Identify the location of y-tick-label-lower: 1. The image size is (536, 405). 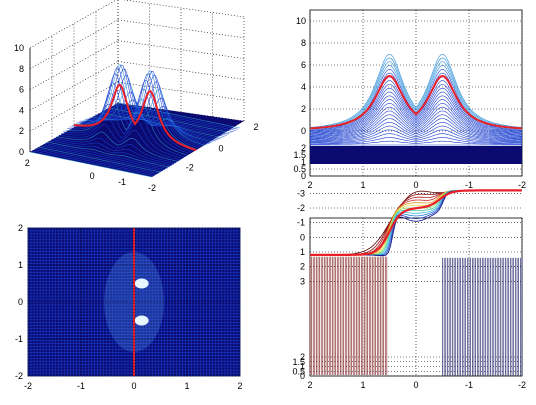
(303, 162).